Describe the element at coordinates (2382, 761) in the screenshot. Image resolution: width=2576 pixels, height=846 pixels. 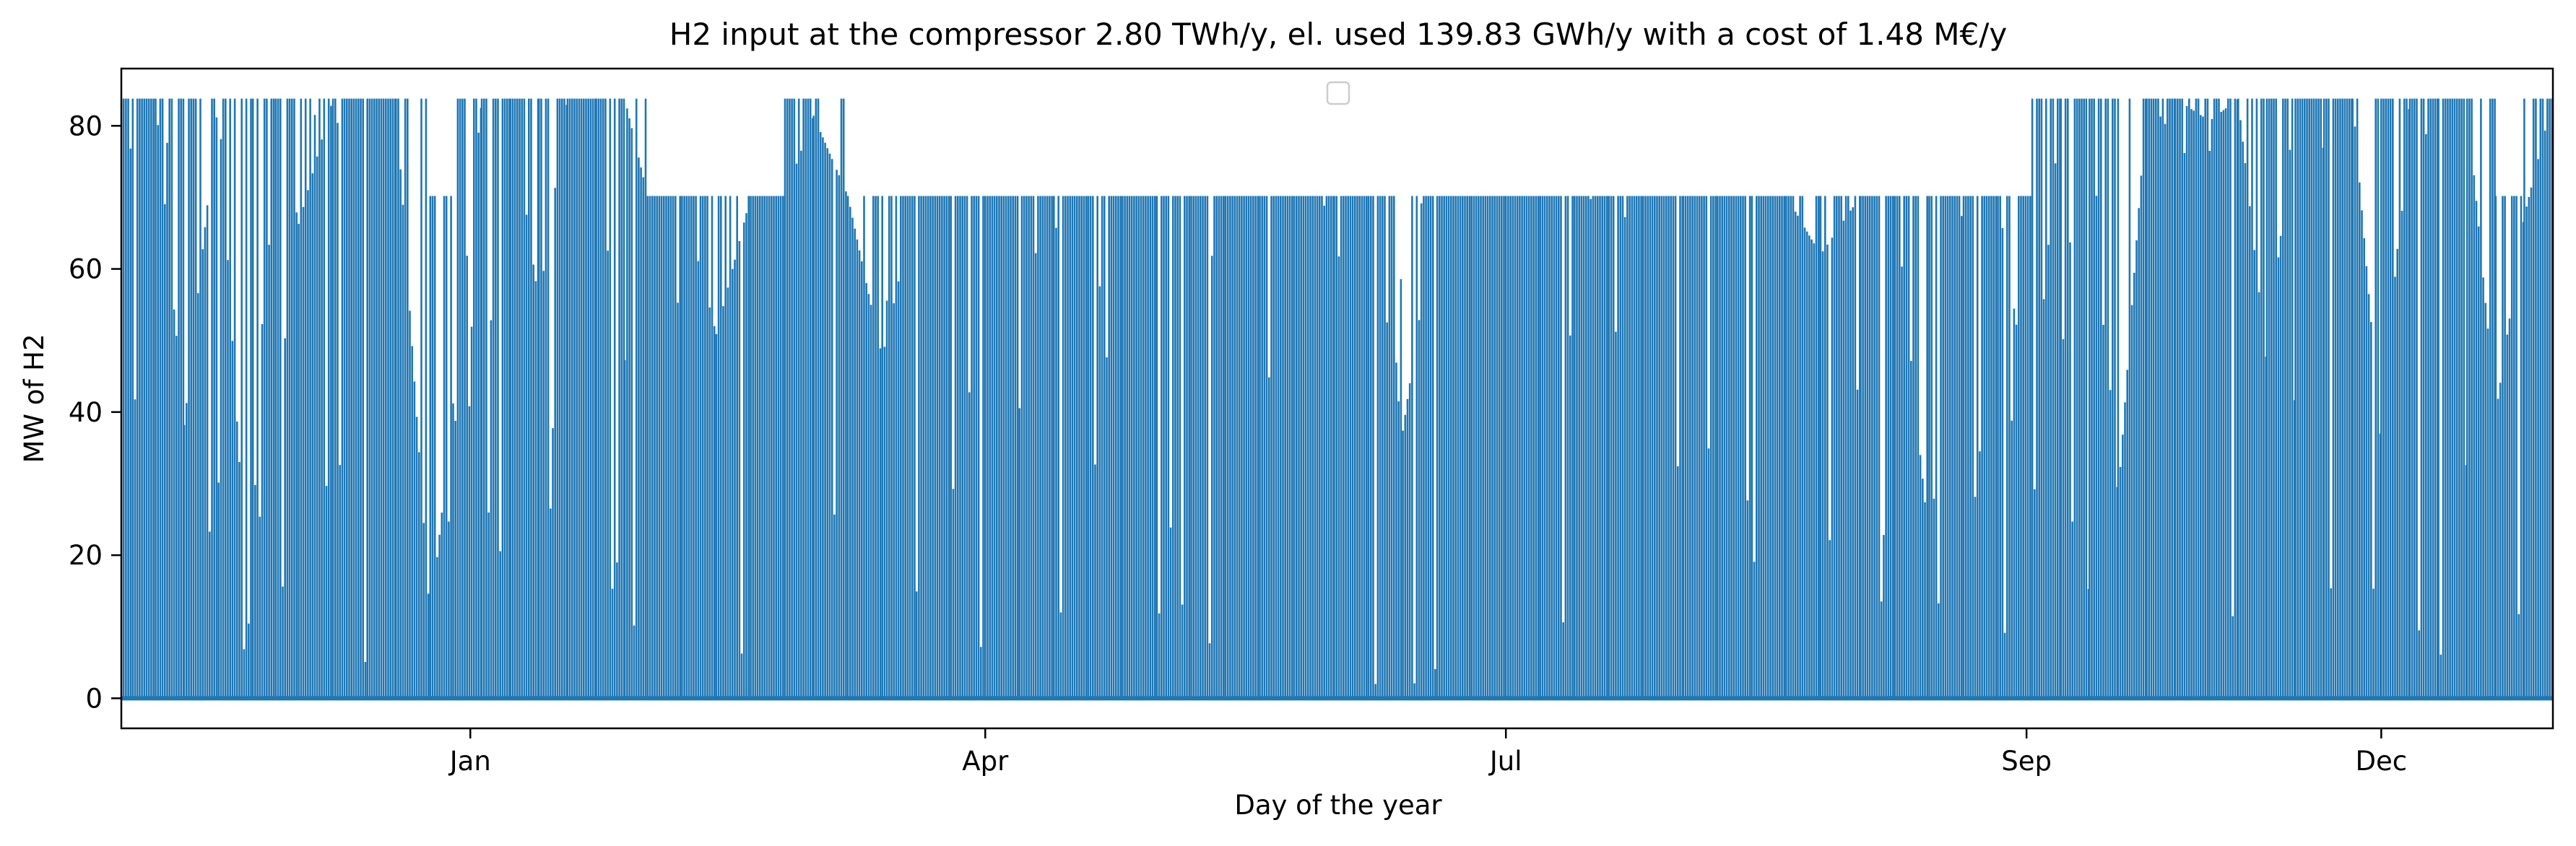
I see `x-tick-label: Dec` at that location.